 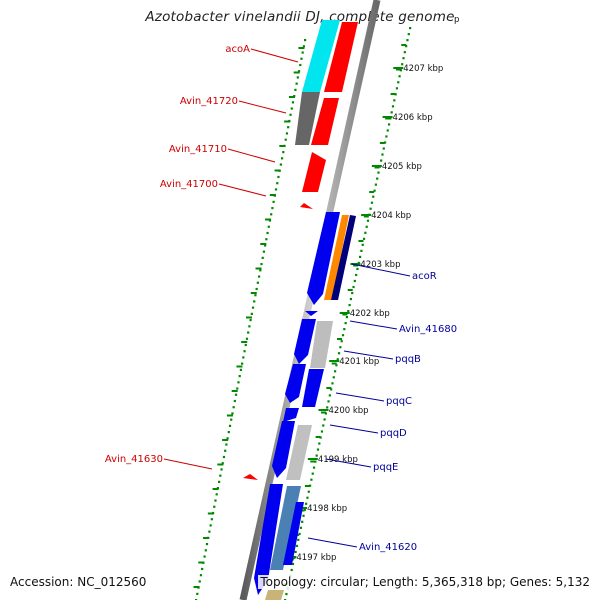 What do you see at coordinates (313, 388) in the screenshot?
I see `gene-pqqC-blue-block-b` at bounding box center [313, 388].